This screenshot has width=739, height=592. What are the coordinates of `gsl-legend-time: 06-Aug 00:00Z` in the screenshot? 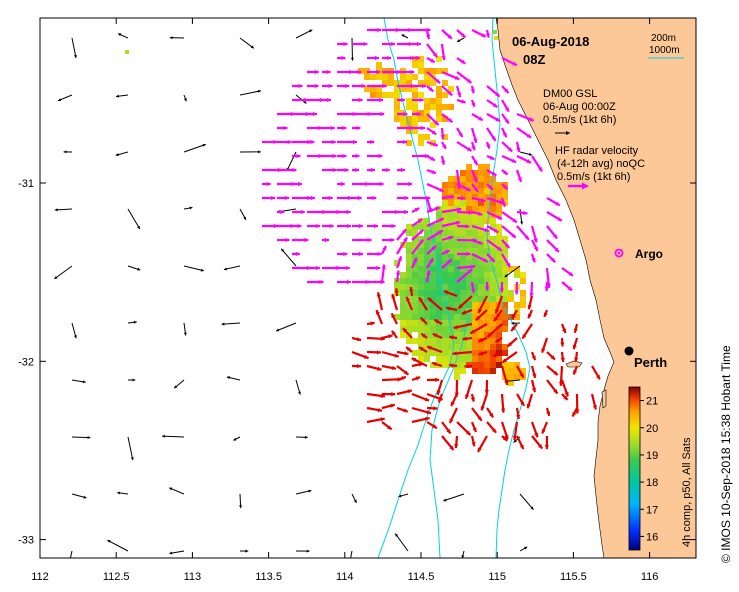 It's located at (579, 107).